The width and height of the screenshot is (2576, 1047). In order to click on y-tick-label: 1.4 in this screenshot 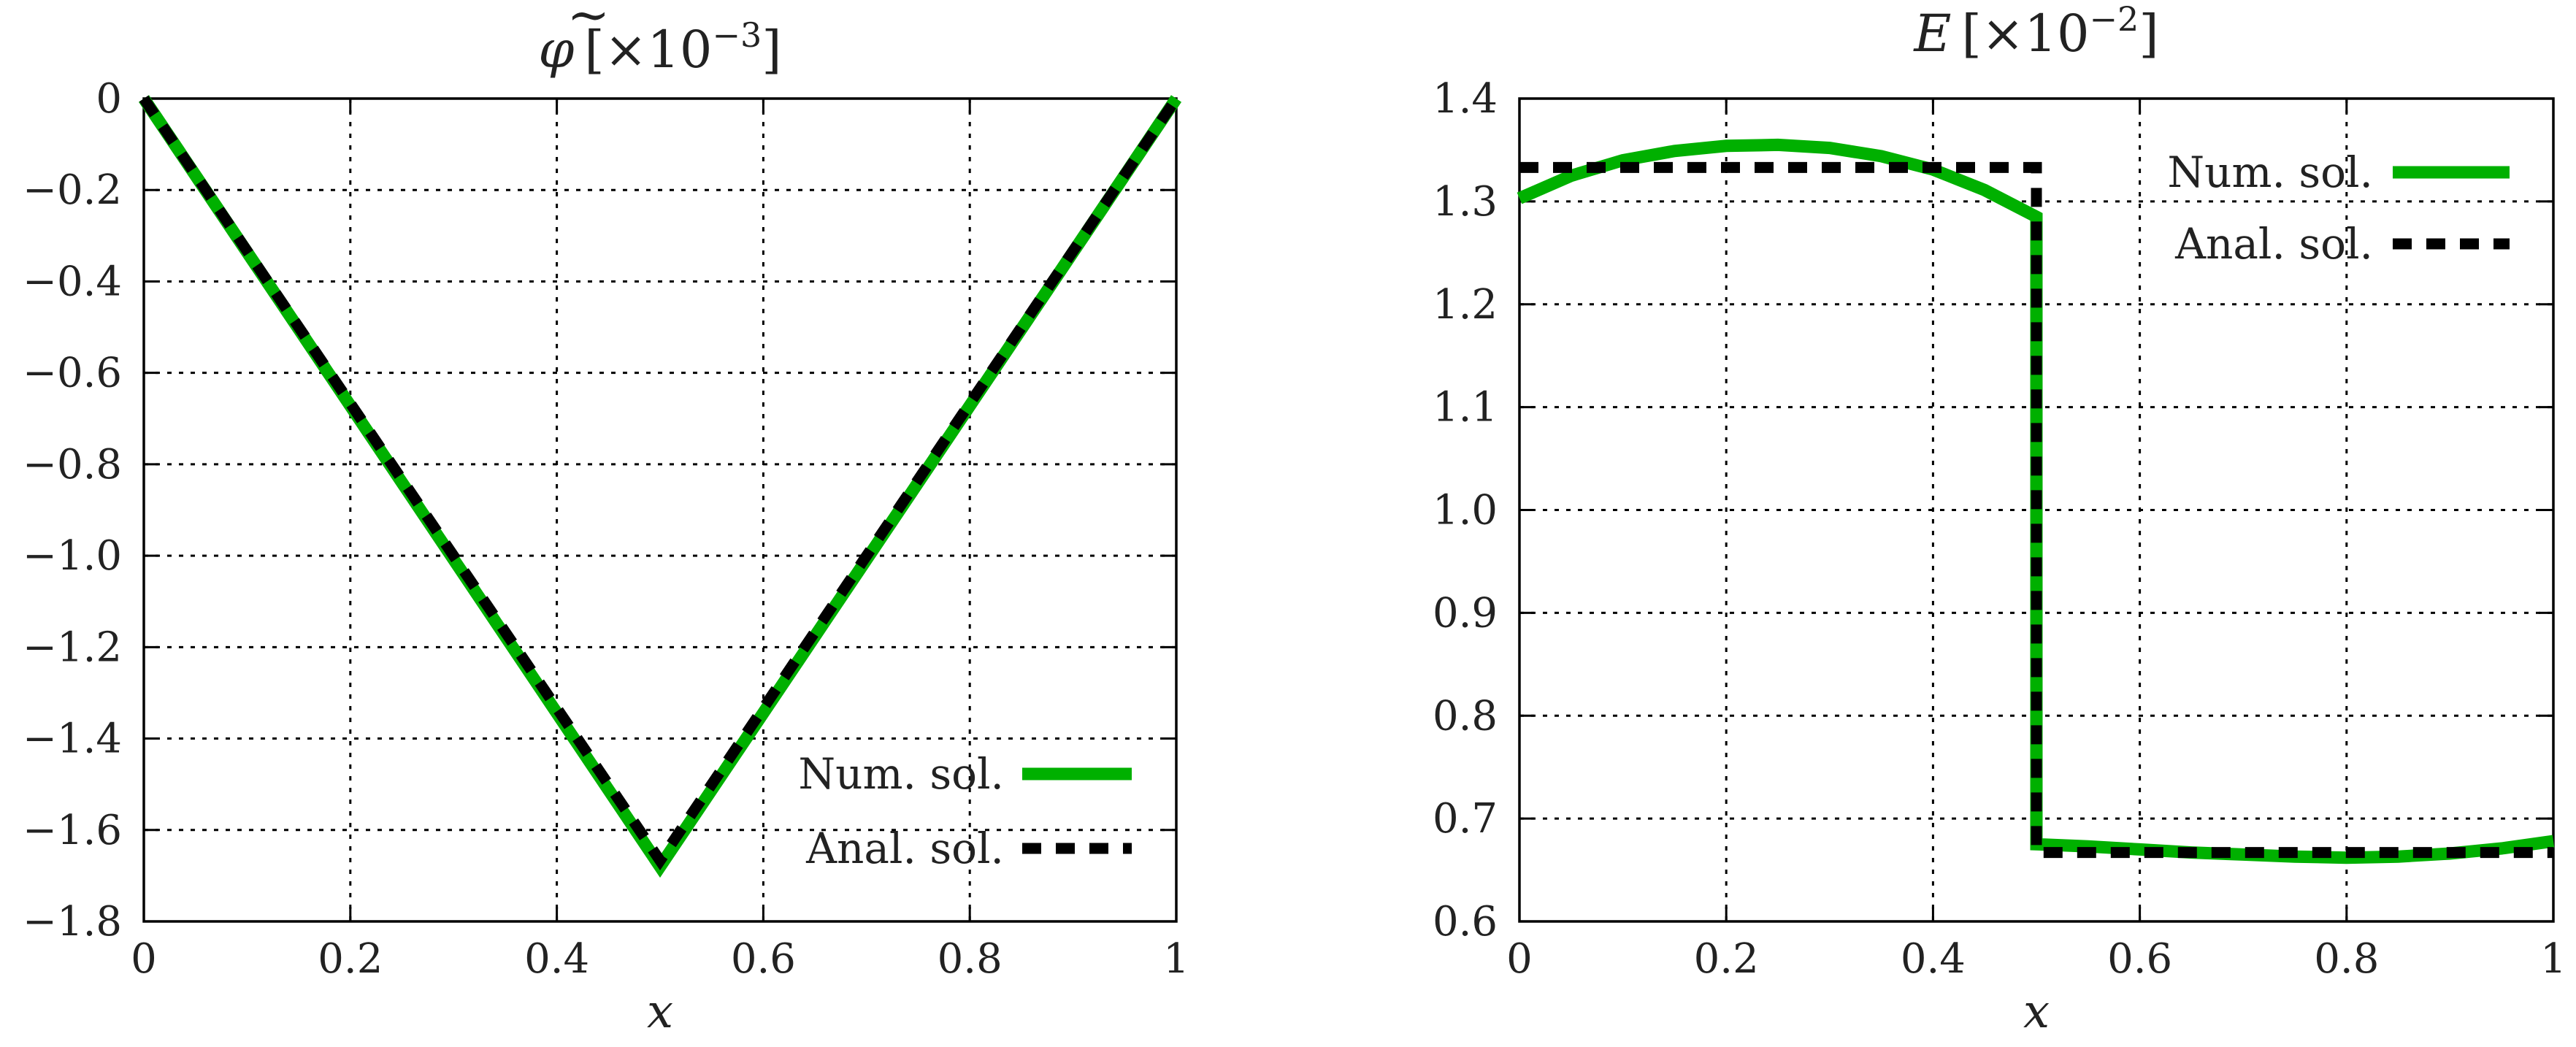, I will do `click(1465, 99)`.